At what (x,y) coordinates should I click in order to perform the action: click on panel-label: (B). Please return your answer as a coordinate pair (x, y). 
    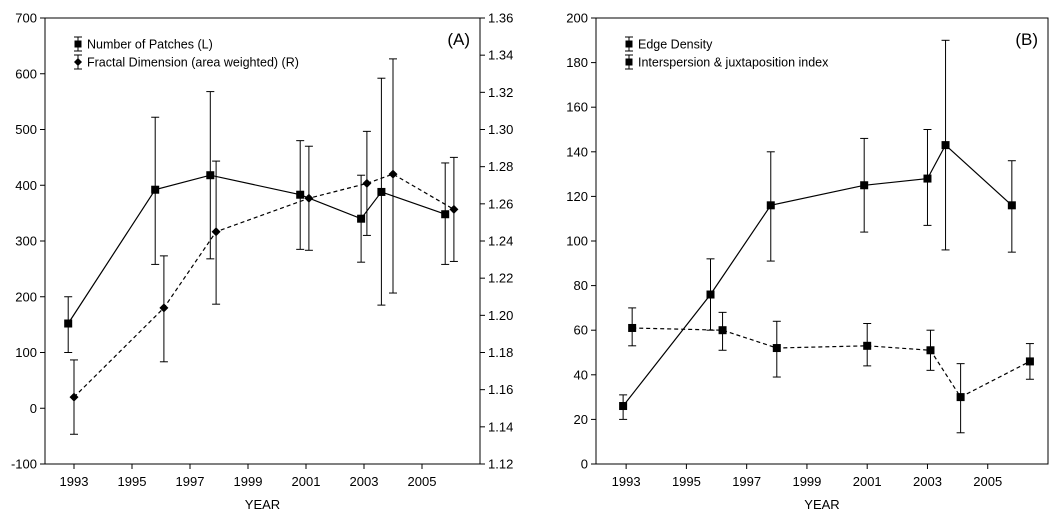
    Looking at the image, I should click on (1026, 39).